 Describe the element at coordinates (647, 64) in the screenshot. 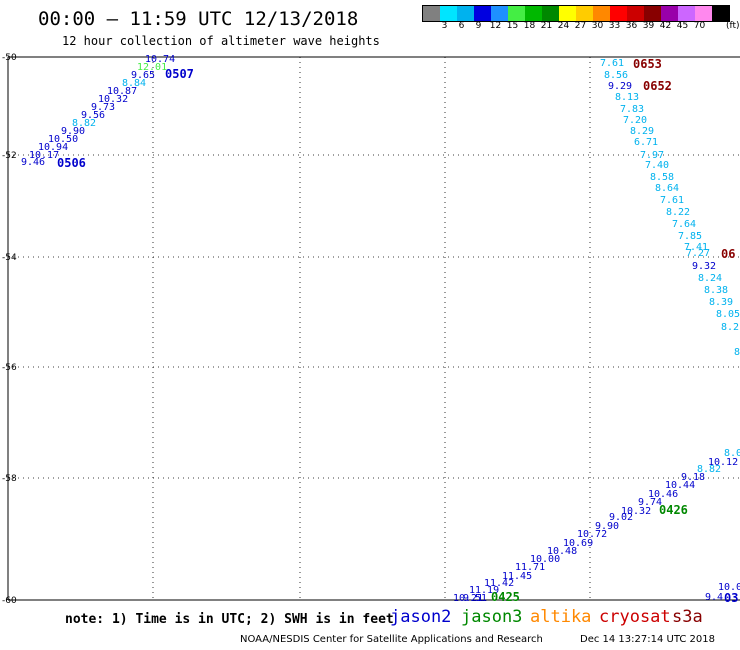

I see `pass-time-label: 0653` at that location.